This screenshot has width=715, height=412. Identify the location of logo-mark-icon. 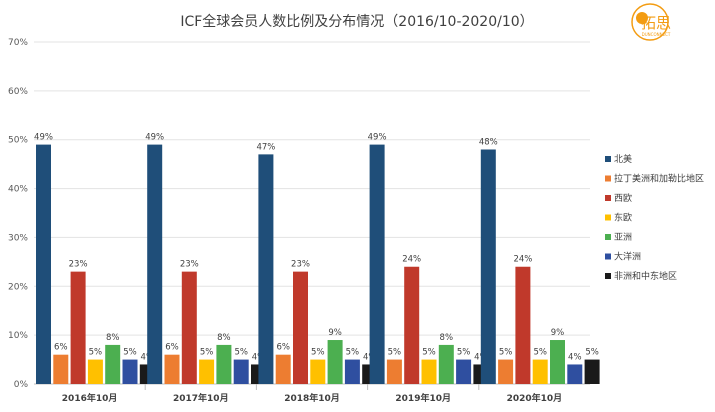
(642, 18).